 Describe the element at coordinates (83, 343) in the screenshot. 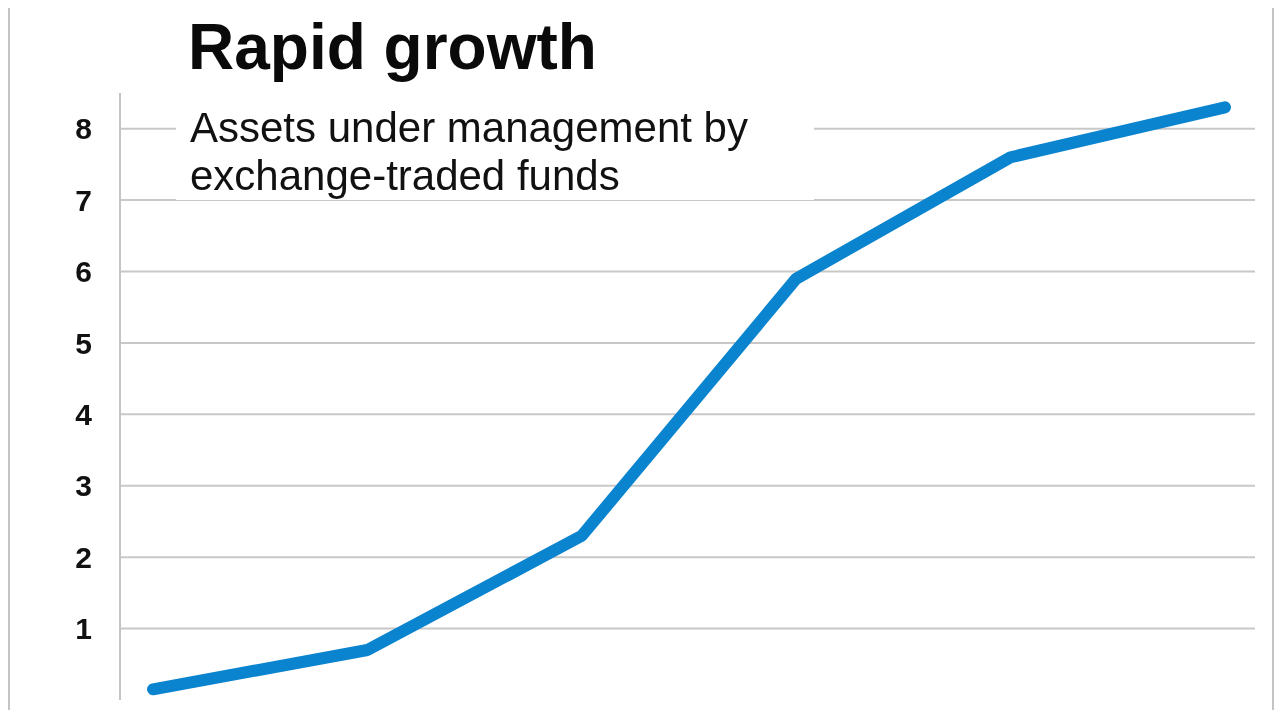

I see `y-tick-label: 5` at that location.